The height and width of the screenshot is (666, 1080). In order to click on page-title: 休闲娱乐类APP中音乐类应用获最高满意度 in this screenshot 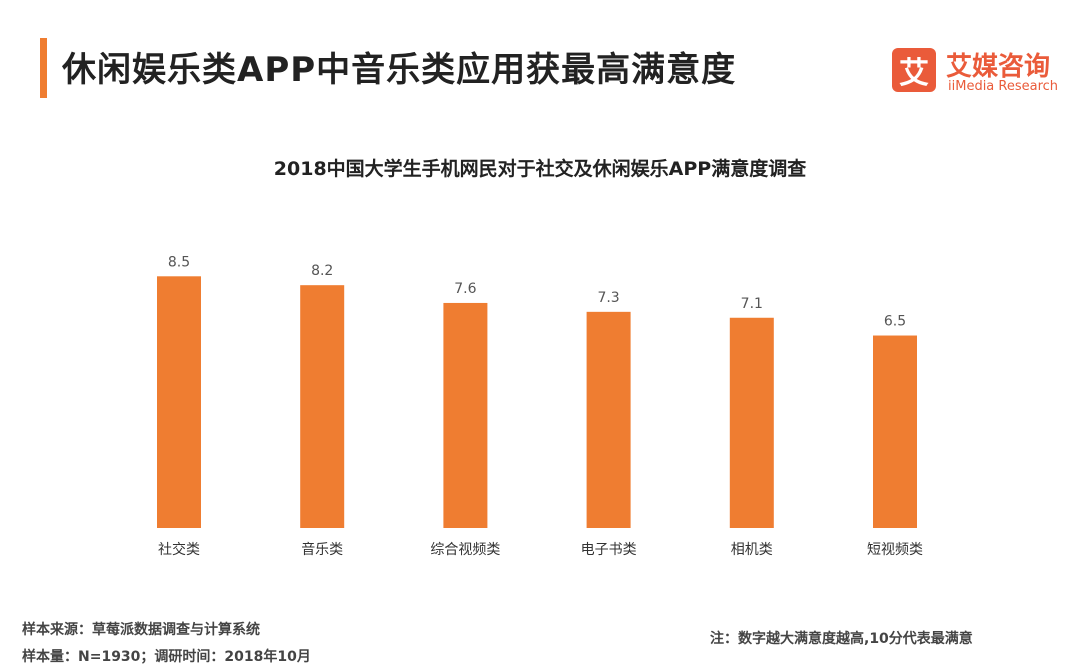, I will do `click(399, 70)`.